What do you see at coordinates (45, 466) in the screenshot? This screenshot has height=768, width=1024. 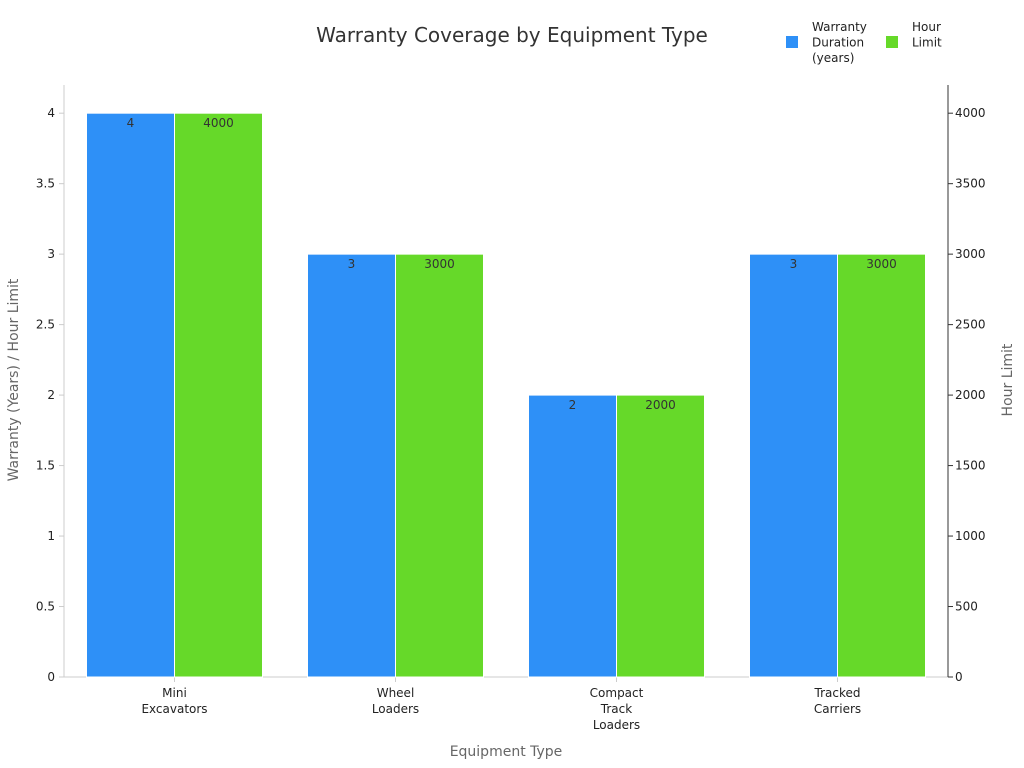 I see `y-tick-label-left: 1.5` at bounding box center [45, 466].